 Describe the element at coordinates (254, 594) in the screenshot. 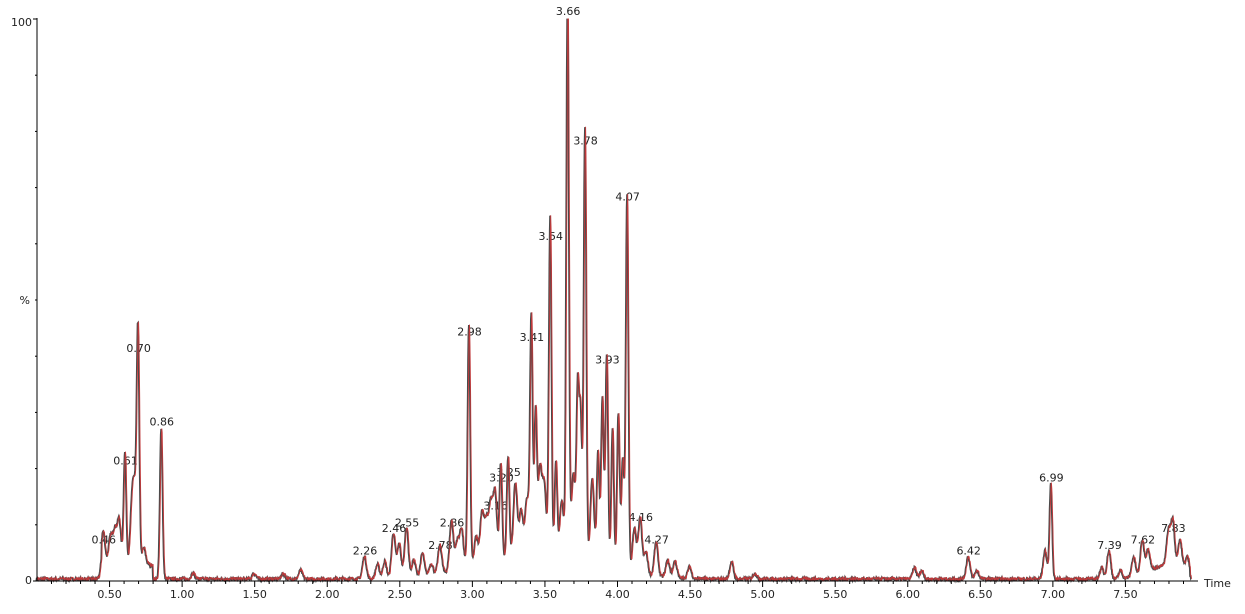

I see `x-tick-label: 1.50` at that location.